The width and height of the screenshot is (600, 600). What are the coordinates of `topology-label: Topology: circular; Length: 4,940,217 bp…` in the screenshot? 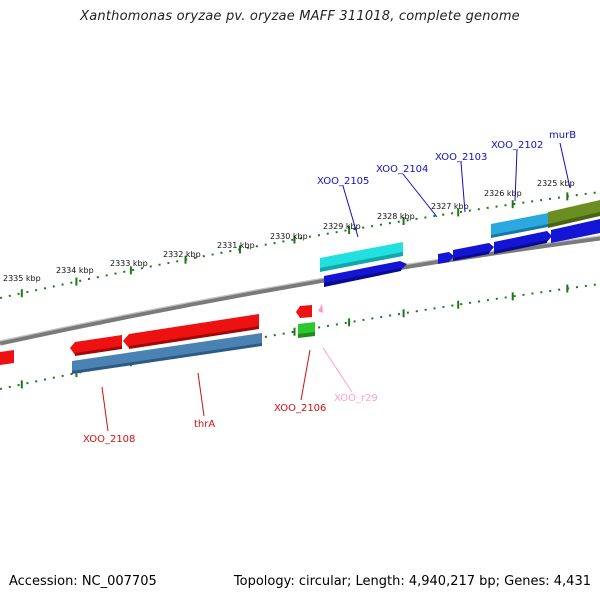 It's located at (412, 581).